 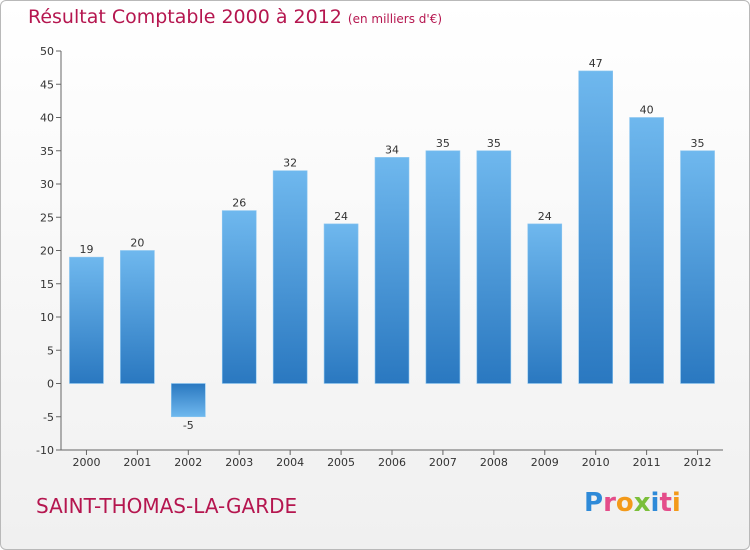 I want to click on chart-subtitle: (en milliers d'€), so click(x=395, y=19).